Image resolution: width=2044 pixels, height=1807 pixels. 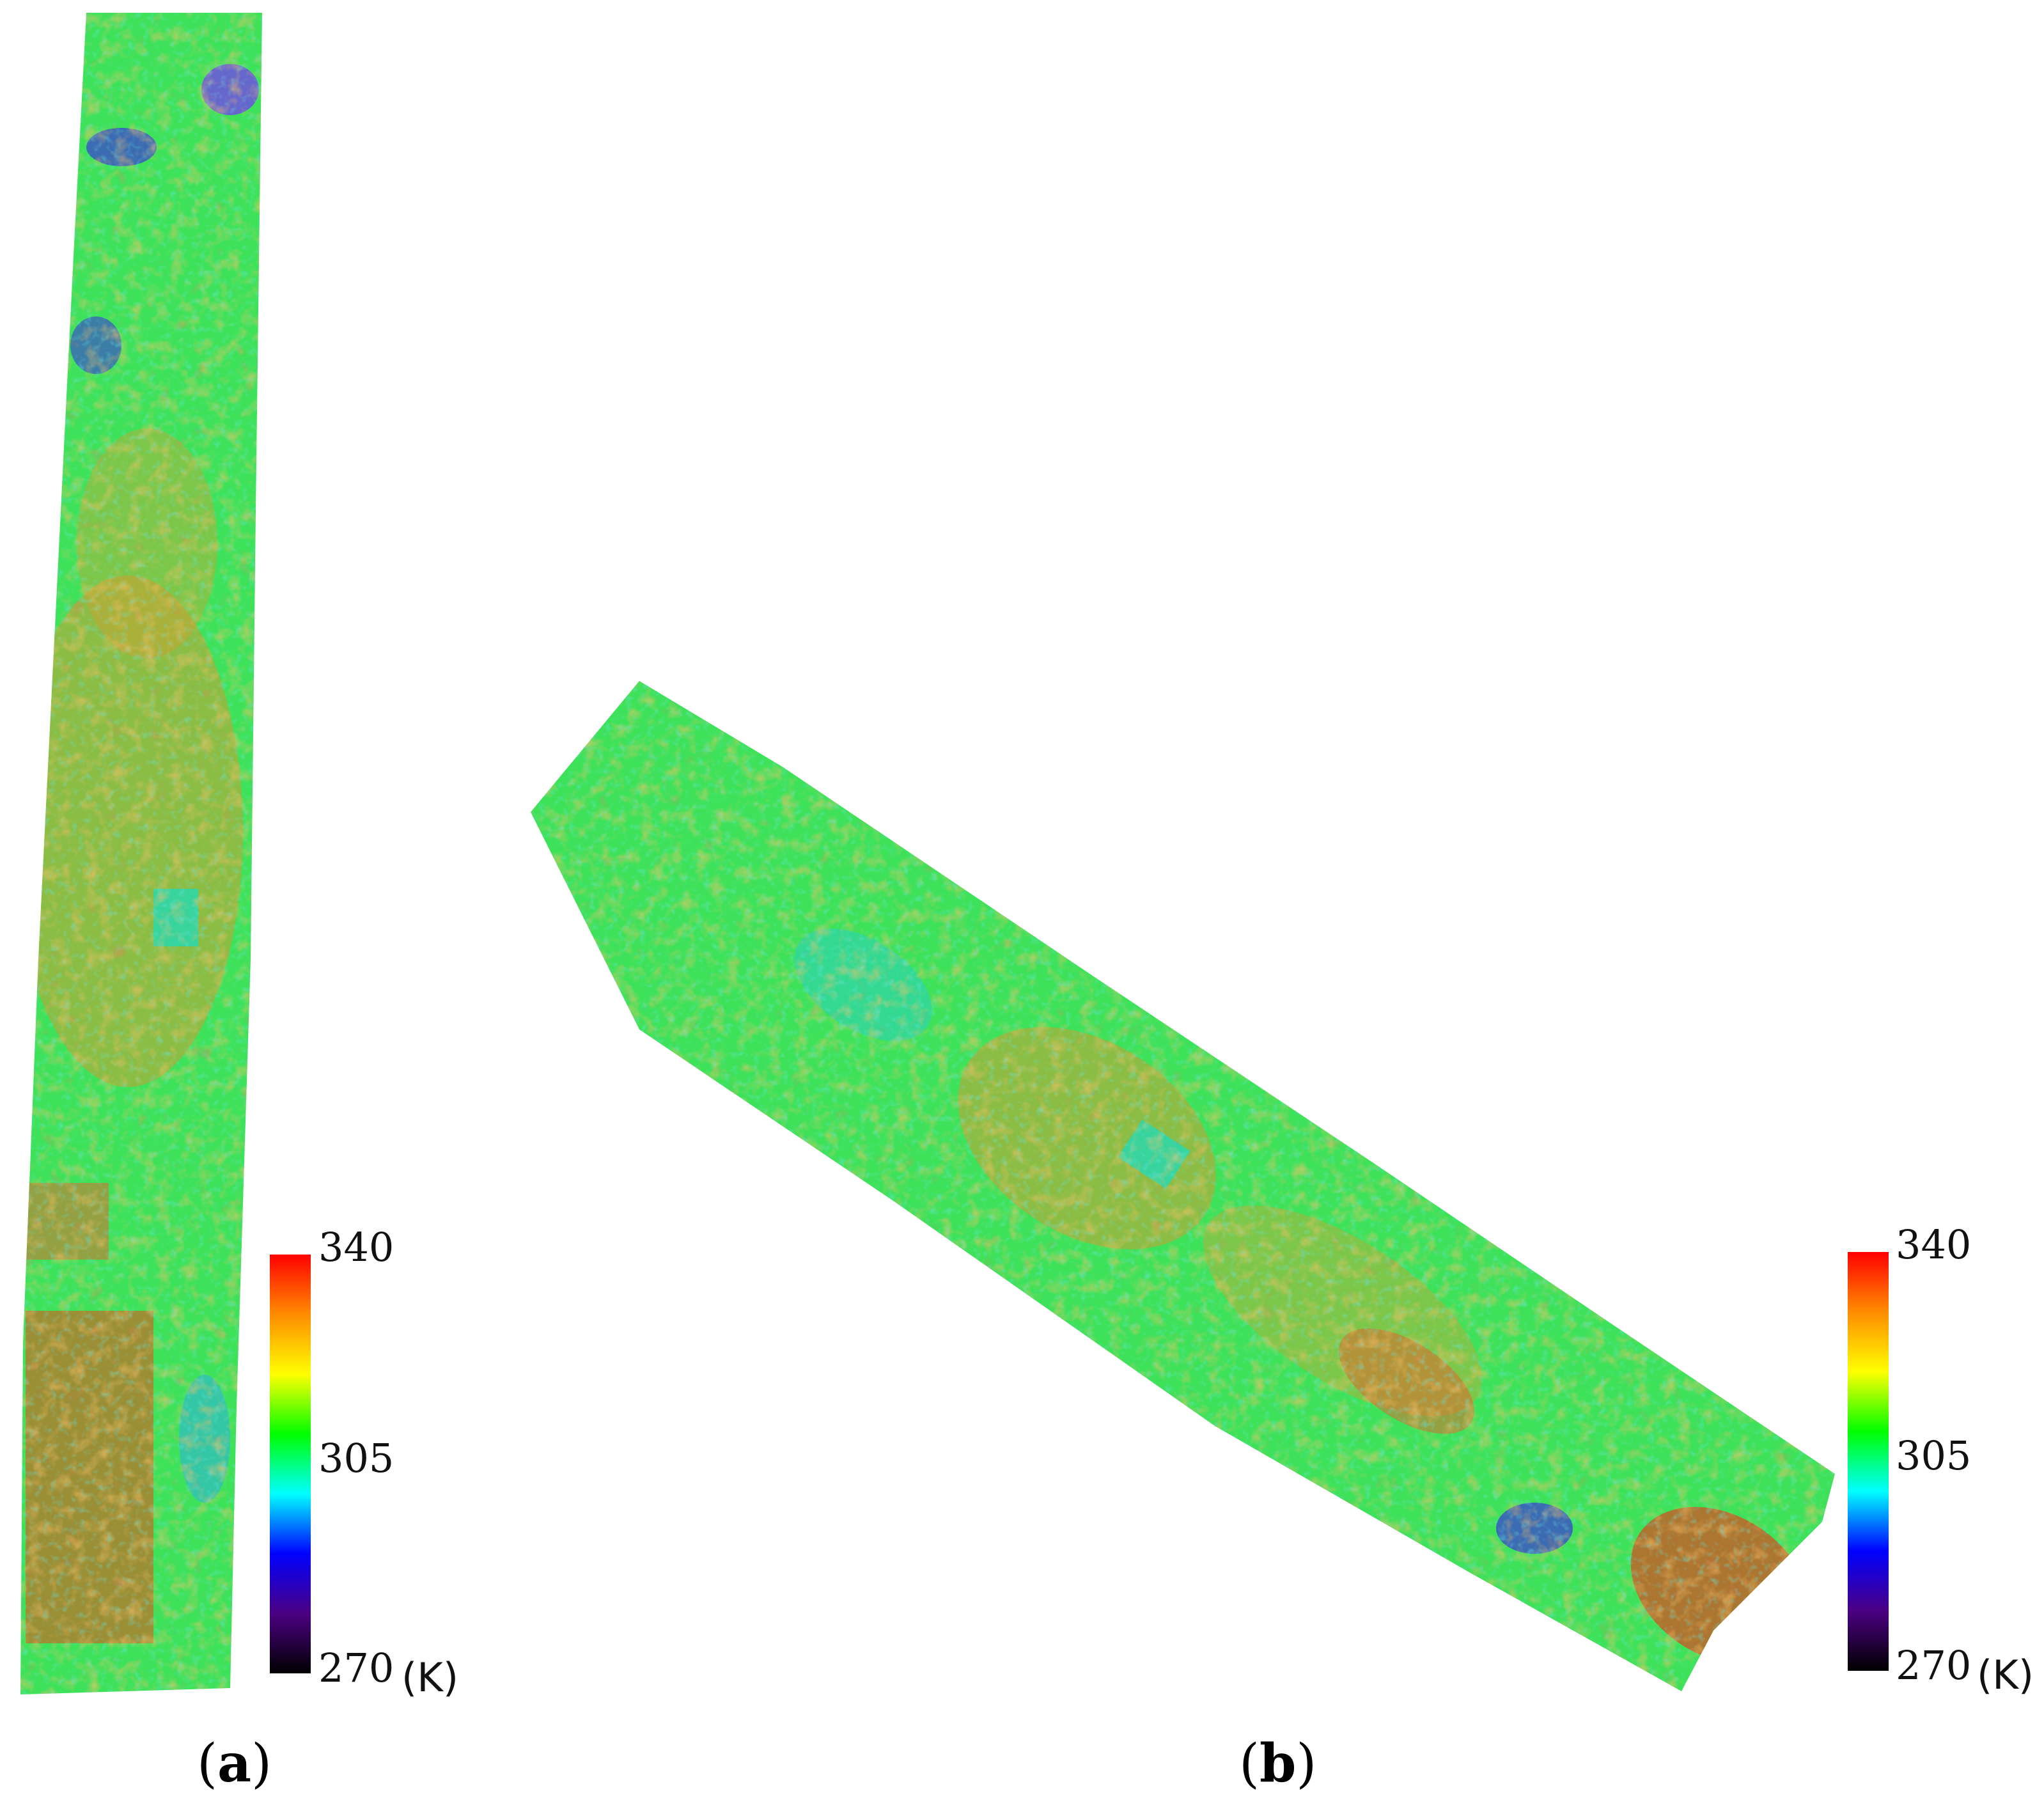 I want to click on colorbar-a: 340 305 270 (K), so click(x=364, y=1462).